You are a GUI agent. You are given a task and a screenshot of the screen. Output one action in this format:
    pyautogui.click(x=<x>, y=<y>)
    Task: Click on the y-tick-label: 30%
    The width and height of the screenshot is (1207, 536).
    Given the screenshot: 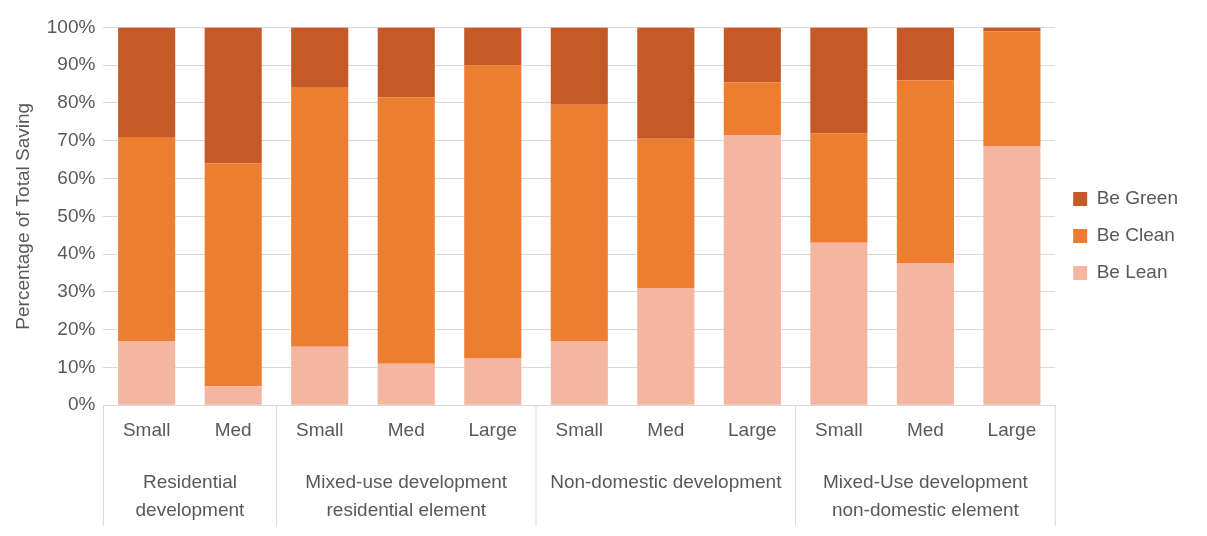 What is the action you would take?
    pyautogui.click(x=76, y=291)
    